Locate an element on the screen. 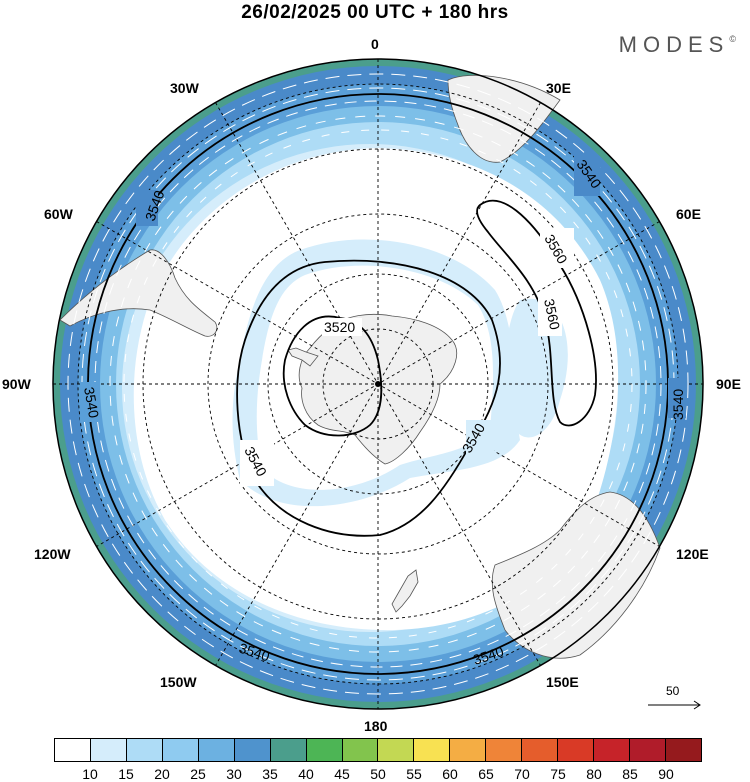  australia is located at coordinates (576, 575).